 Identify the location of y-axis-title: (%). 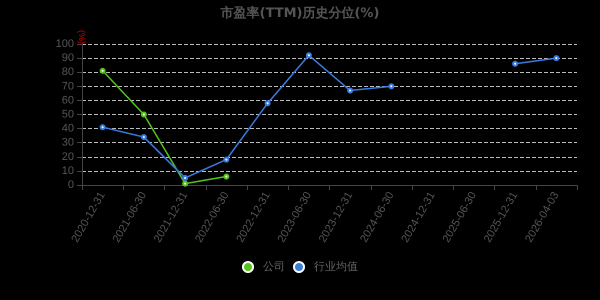
(82, 37).